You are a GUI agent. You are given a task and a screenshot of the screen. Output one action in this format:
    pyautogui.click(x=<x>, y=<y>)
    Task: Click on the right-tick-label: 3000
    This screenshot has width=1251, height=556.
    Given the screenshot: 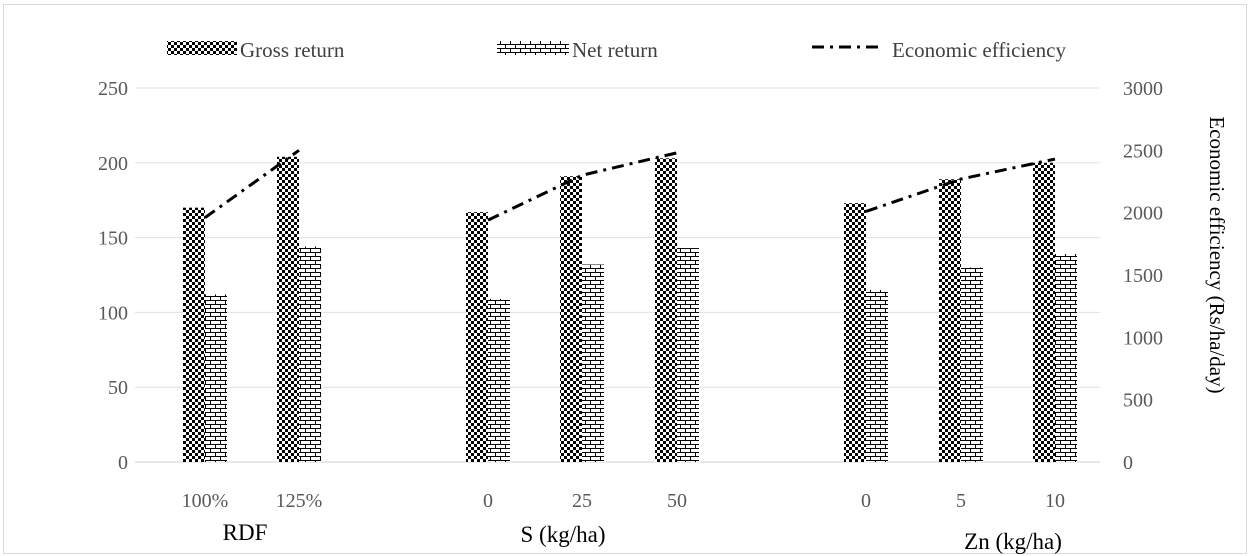 What is the action you would take?
    pyautogui.click(x=1143, y=89)
    